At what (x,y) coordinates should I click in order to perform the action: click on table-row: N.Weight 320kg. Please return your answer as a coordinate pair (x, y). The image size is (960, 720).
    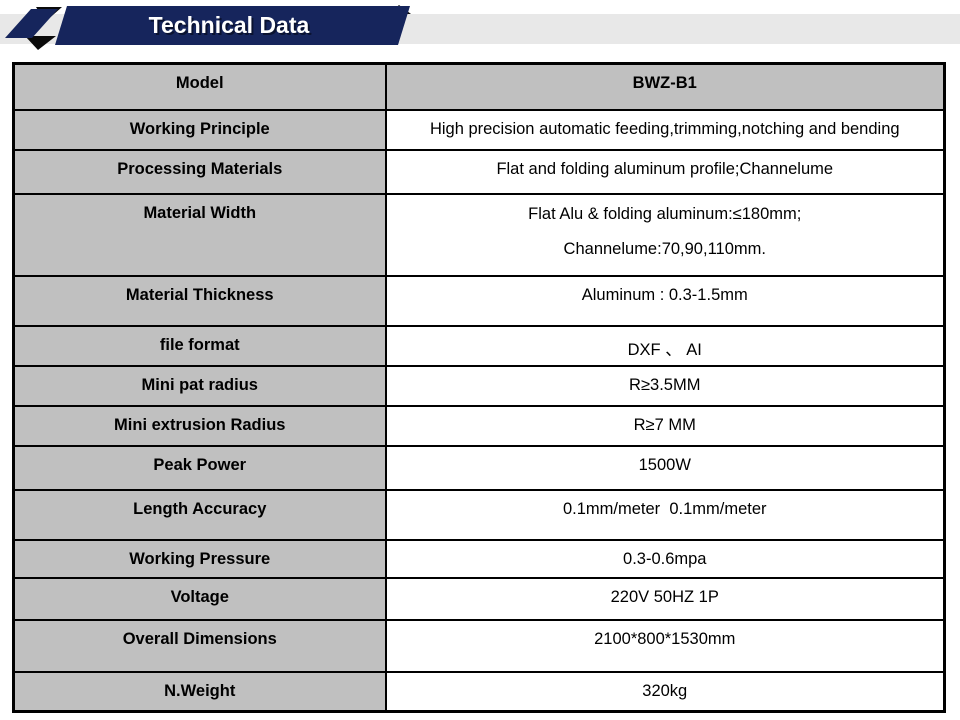
    Looking at the image, I should click on (479, 691).